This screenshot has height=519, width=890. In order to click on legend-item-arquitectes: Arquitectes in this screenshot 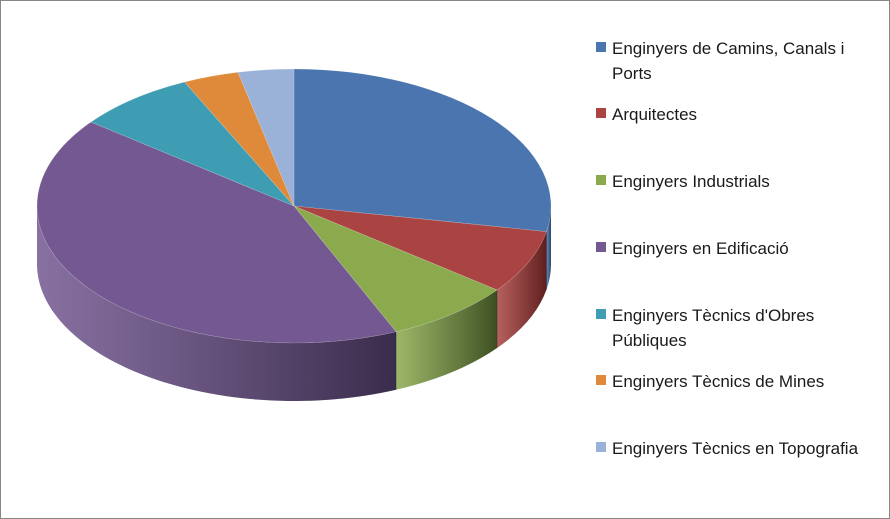, I will do `click(738, 114)`.